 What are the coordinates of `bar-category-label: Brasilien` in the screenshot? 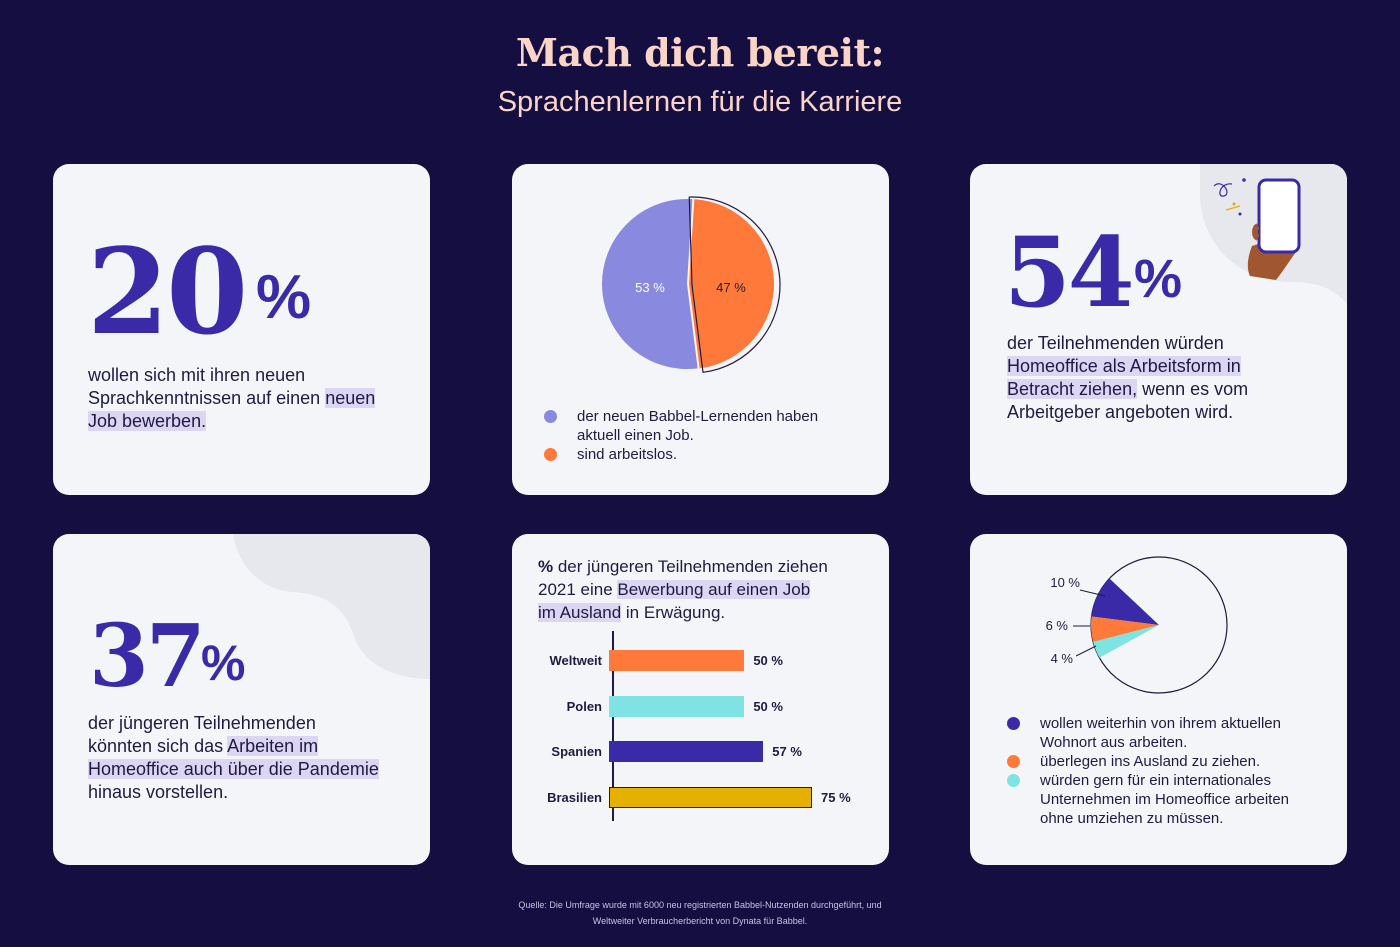 It's located at (574, 797).